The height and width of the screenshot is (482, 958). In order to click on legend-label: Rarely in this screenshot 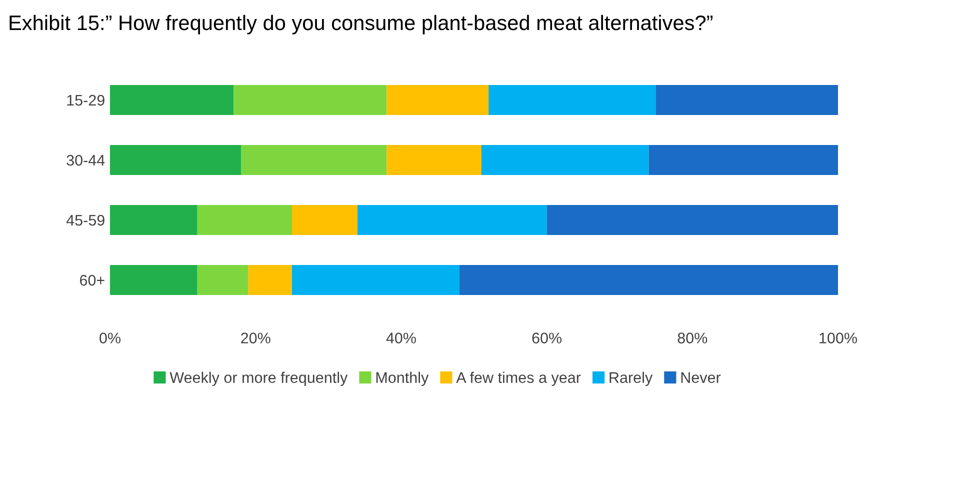, I will do `click(631, 379)`.